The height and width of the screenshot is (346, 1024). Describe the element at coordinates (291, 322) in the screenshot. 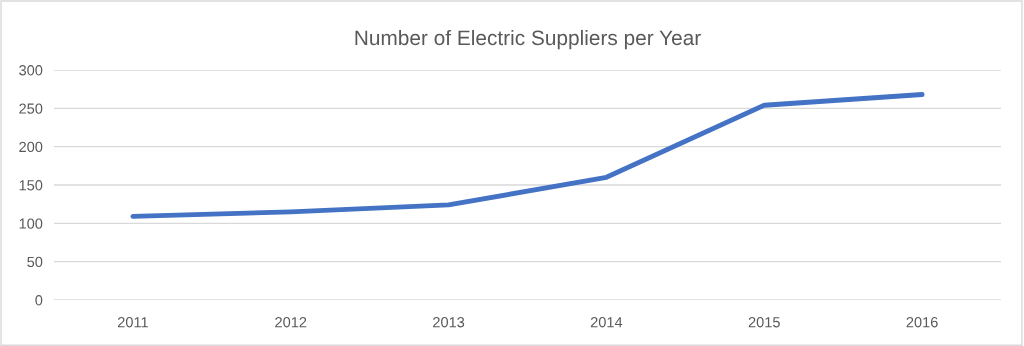

I see `x-tick-label: 2012` at that location.